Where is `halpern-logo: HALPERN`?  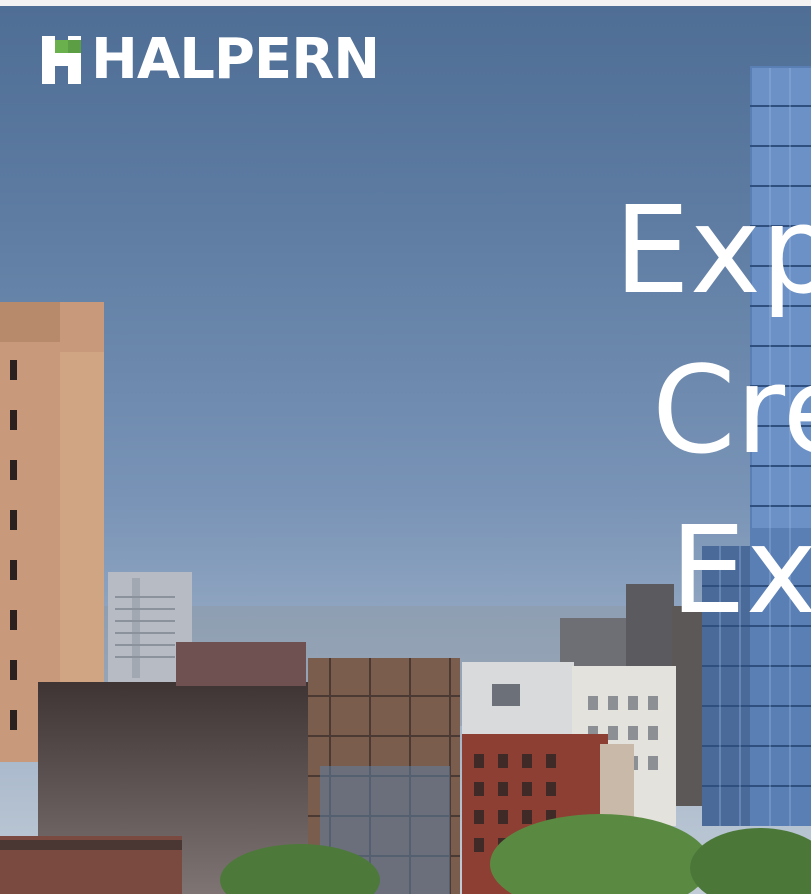 halpern-logo: HALPERN is located at coordinates (211, 59).